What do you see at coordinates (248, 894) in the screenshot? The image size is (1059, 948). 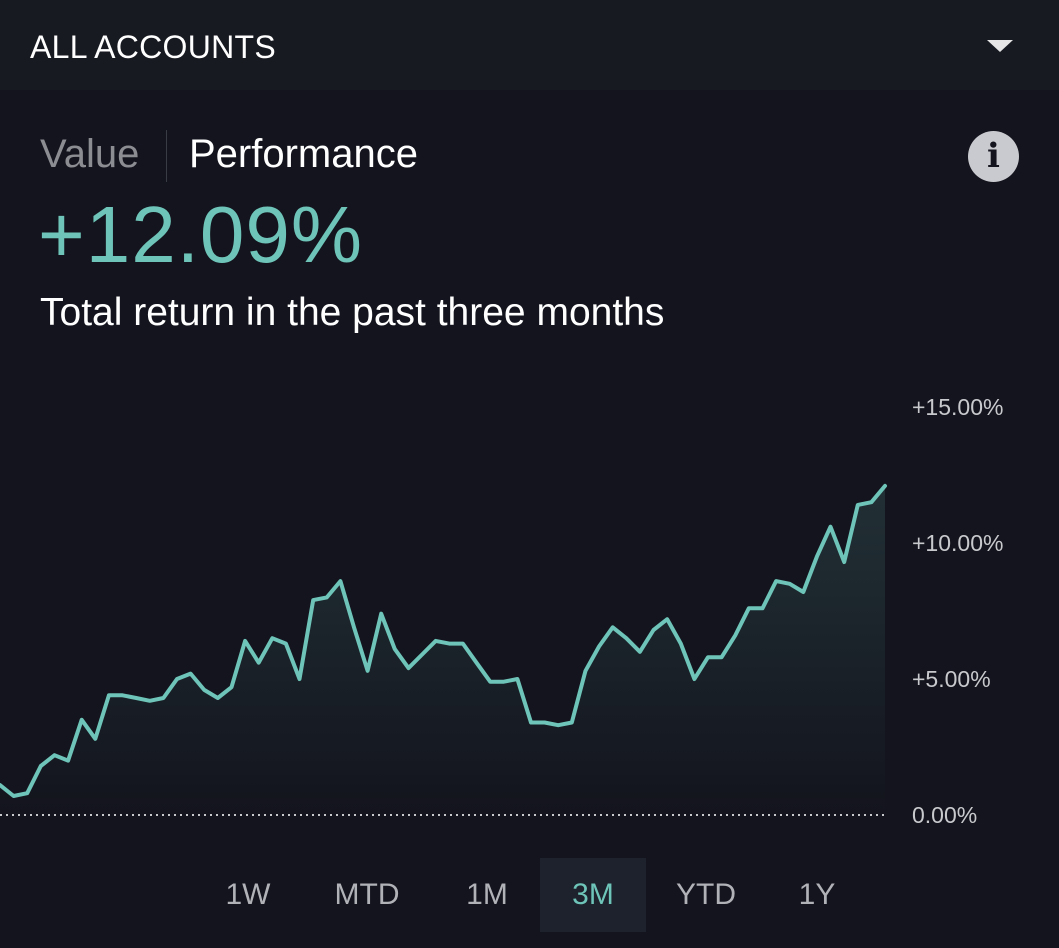 I see `range-tab-1w: 1W` at bounding box center [248, 894].